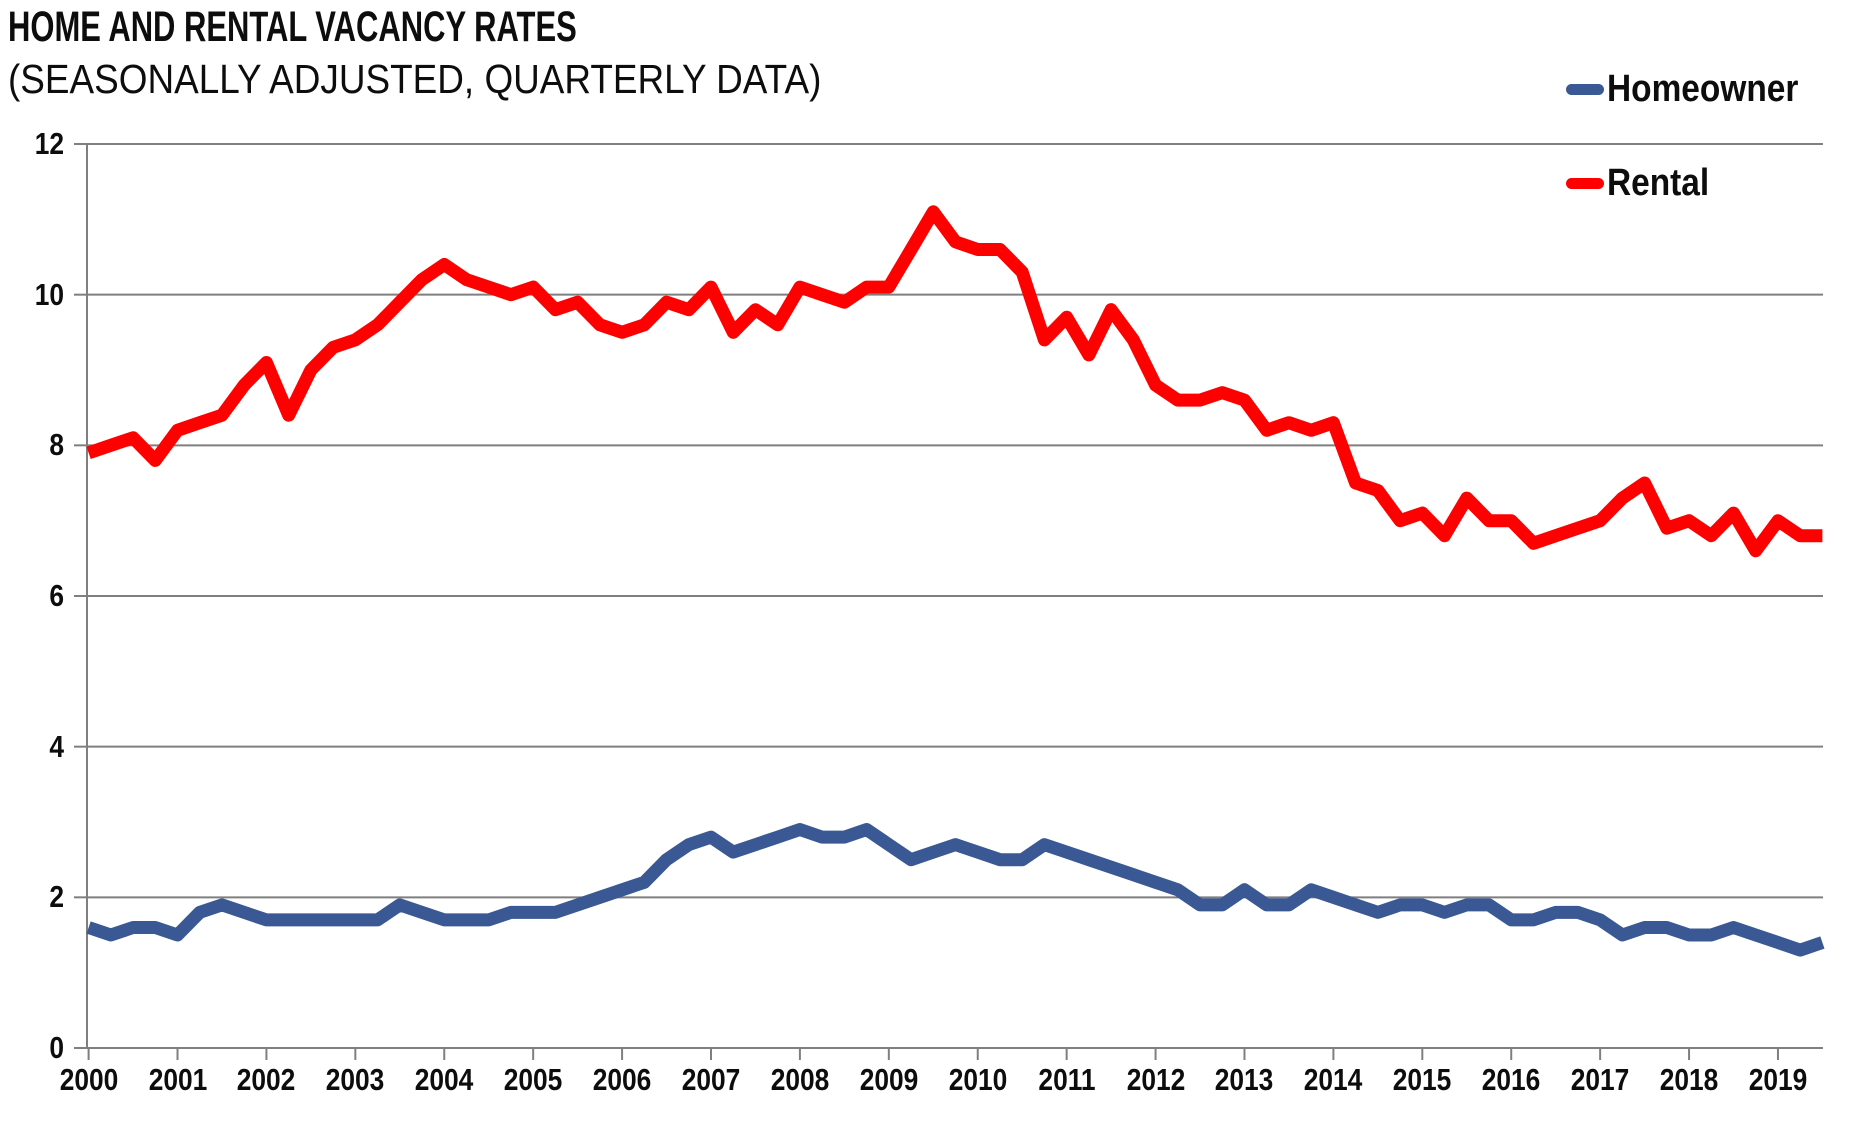 This screenshot has height=1132, width=1874. I want to click on y-axis-label-12: 12, so click(49, 143).